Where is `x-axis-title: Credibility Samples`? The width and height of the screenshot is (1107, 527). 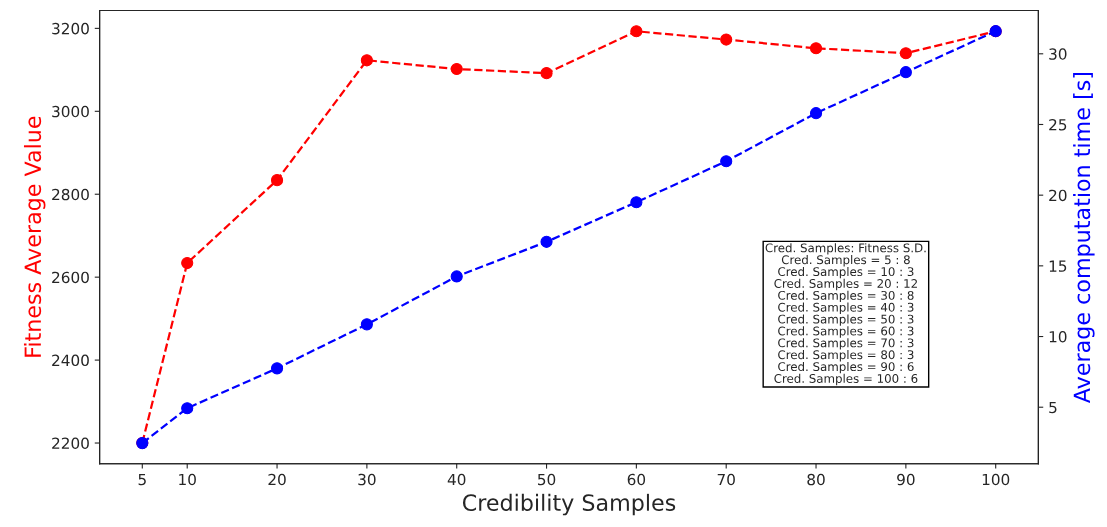 x-axis-title: Credibility Samples is located at coordinates (569, 504).